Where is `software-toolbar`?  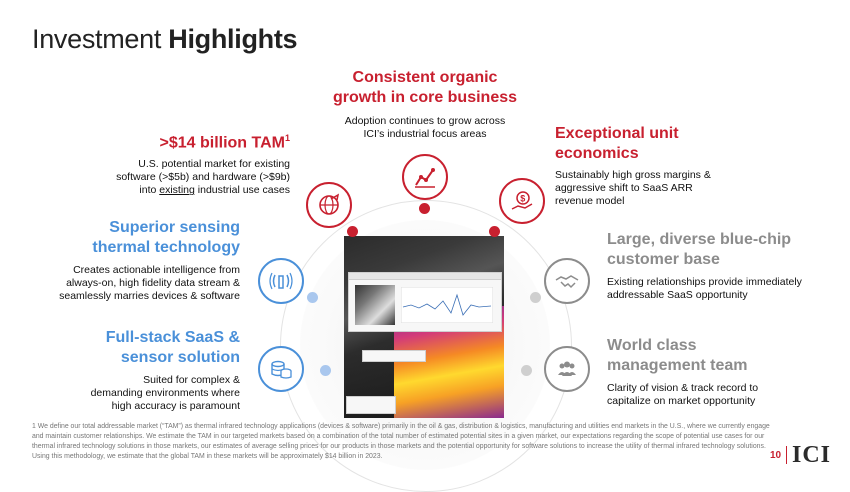 software-toolbar is located at coordinates (394, 356).